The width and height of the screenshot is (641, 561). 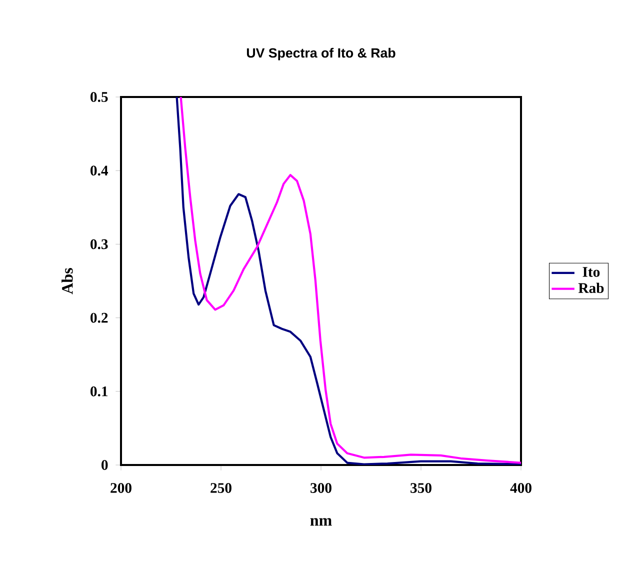 What do you see at coordinates (321, 522) in the screenshot?
I see `x-axis-title: nm` at bounding box center [321, 522].